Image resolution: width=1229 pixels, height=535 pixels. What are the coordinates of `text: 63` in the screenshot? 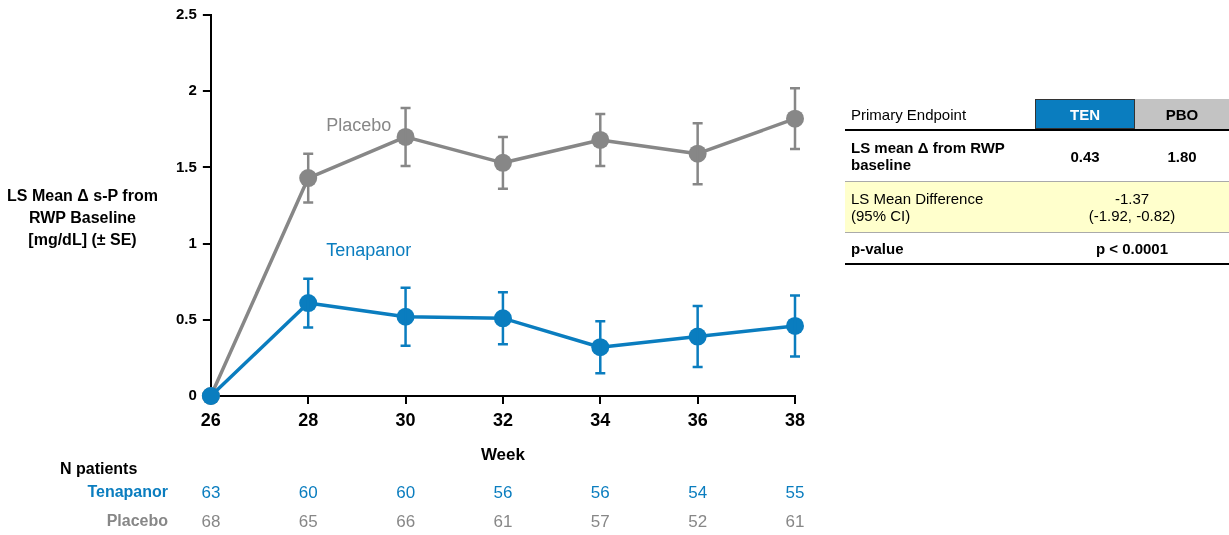 It's located at (211, 493).